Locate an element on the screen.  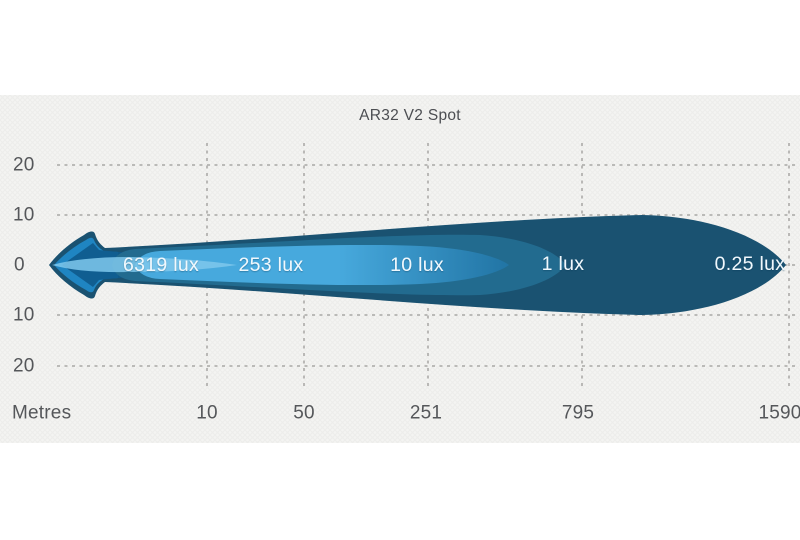
y-tick-zero: 0 is located at coordinates (19, 265).